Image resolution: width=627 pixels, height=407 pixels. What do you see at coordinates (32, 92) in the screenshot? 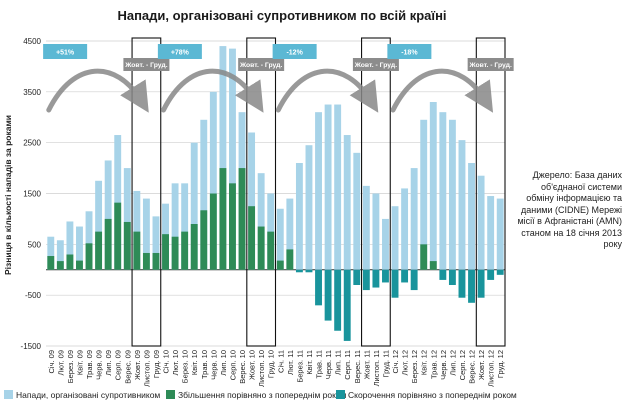
I see `y-tick-label: 3500` at bounding box center [32, 92].